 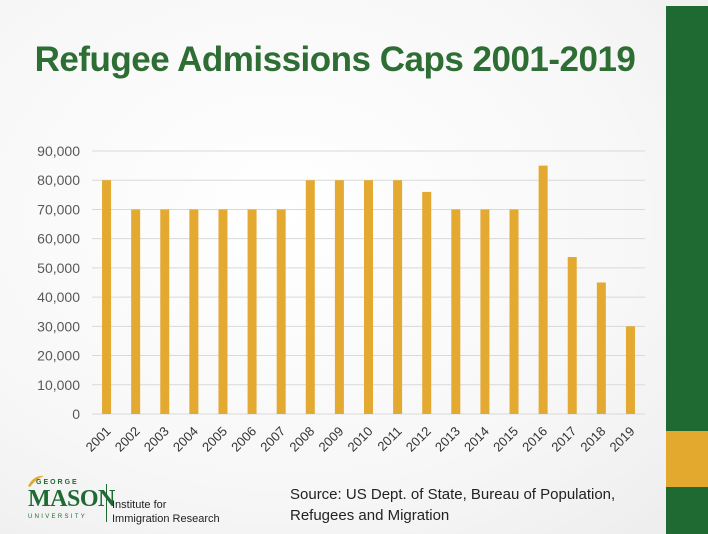 What do you see at coordinates (58, 268) in the screenshot?
I see `y-tick-label: 50,000` at bounding box center [58, 268].